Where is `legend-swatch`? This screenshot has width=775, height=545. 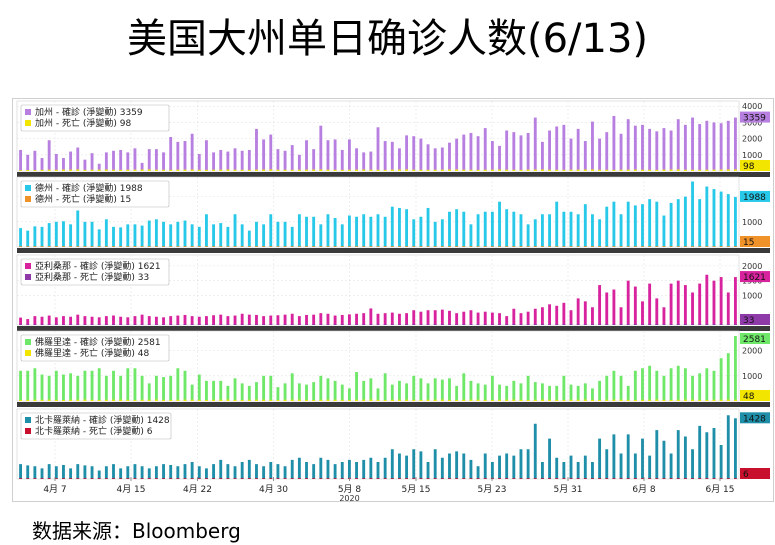 legend-swatch is located at coordinates (28, 353).